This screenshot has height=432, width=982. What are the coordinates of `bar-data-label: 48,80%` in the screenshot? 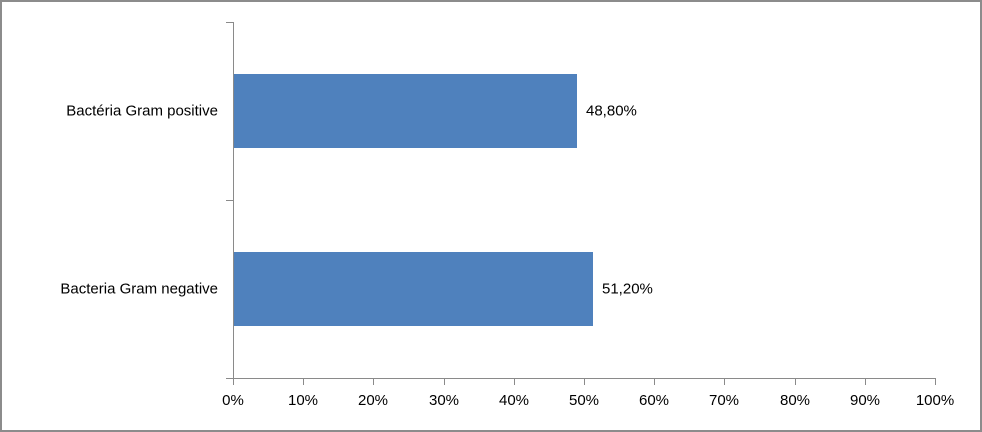 It's located at (611, 111).